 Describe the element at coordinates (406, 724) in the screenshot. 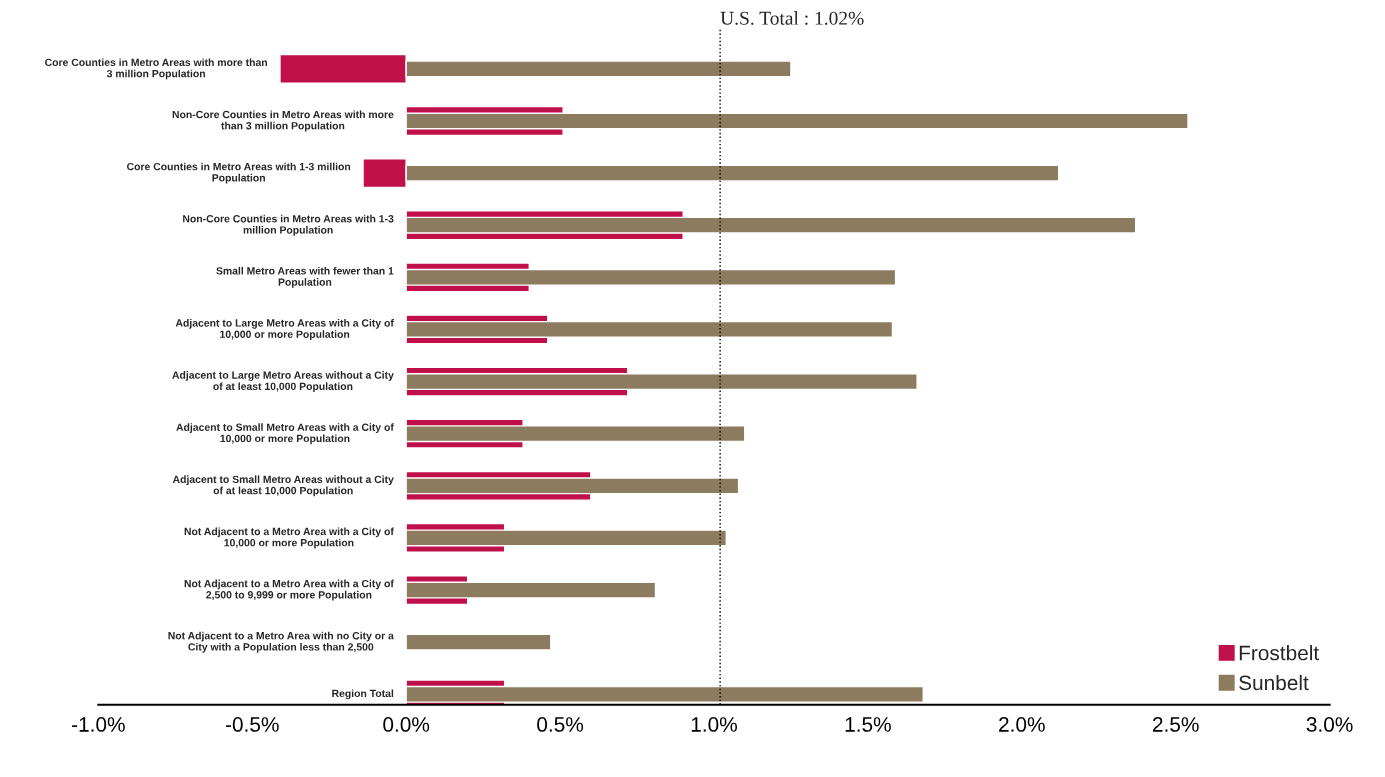

I see `x-tick-label: 0.0%` at that location.